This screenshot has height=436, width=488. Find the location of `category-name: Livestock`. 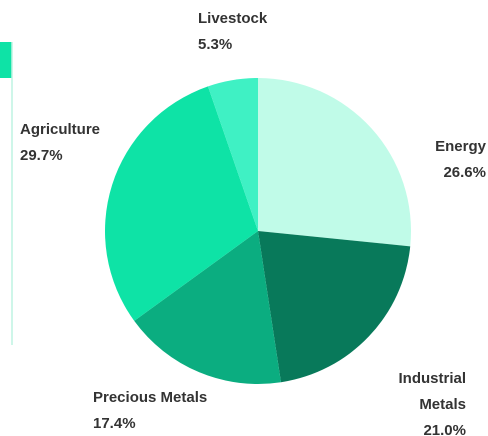

category-name: Livestock is located at coordinates (233, 18).